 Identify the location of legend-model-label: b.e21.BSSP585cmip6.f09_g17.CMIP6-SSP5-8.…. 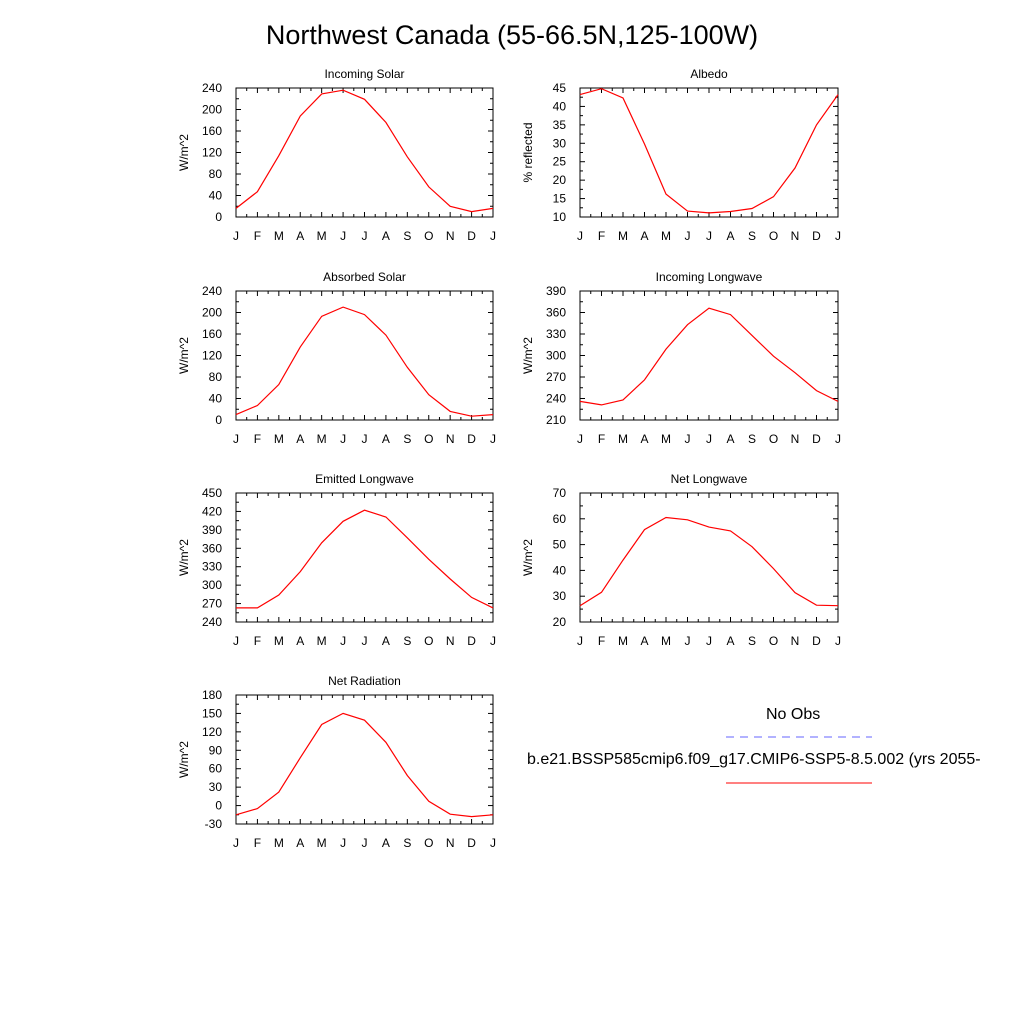
(754, 759).